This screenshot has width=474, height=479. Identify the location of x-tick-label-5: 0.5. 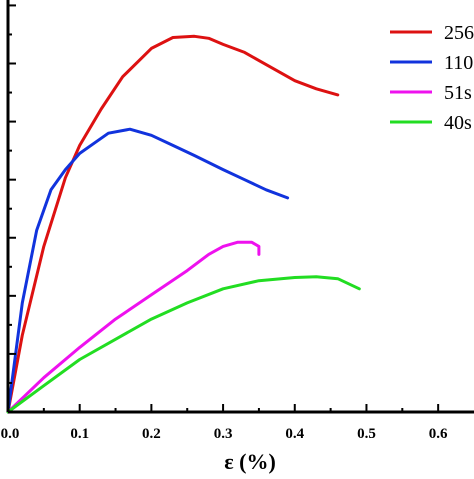
(366, 434).